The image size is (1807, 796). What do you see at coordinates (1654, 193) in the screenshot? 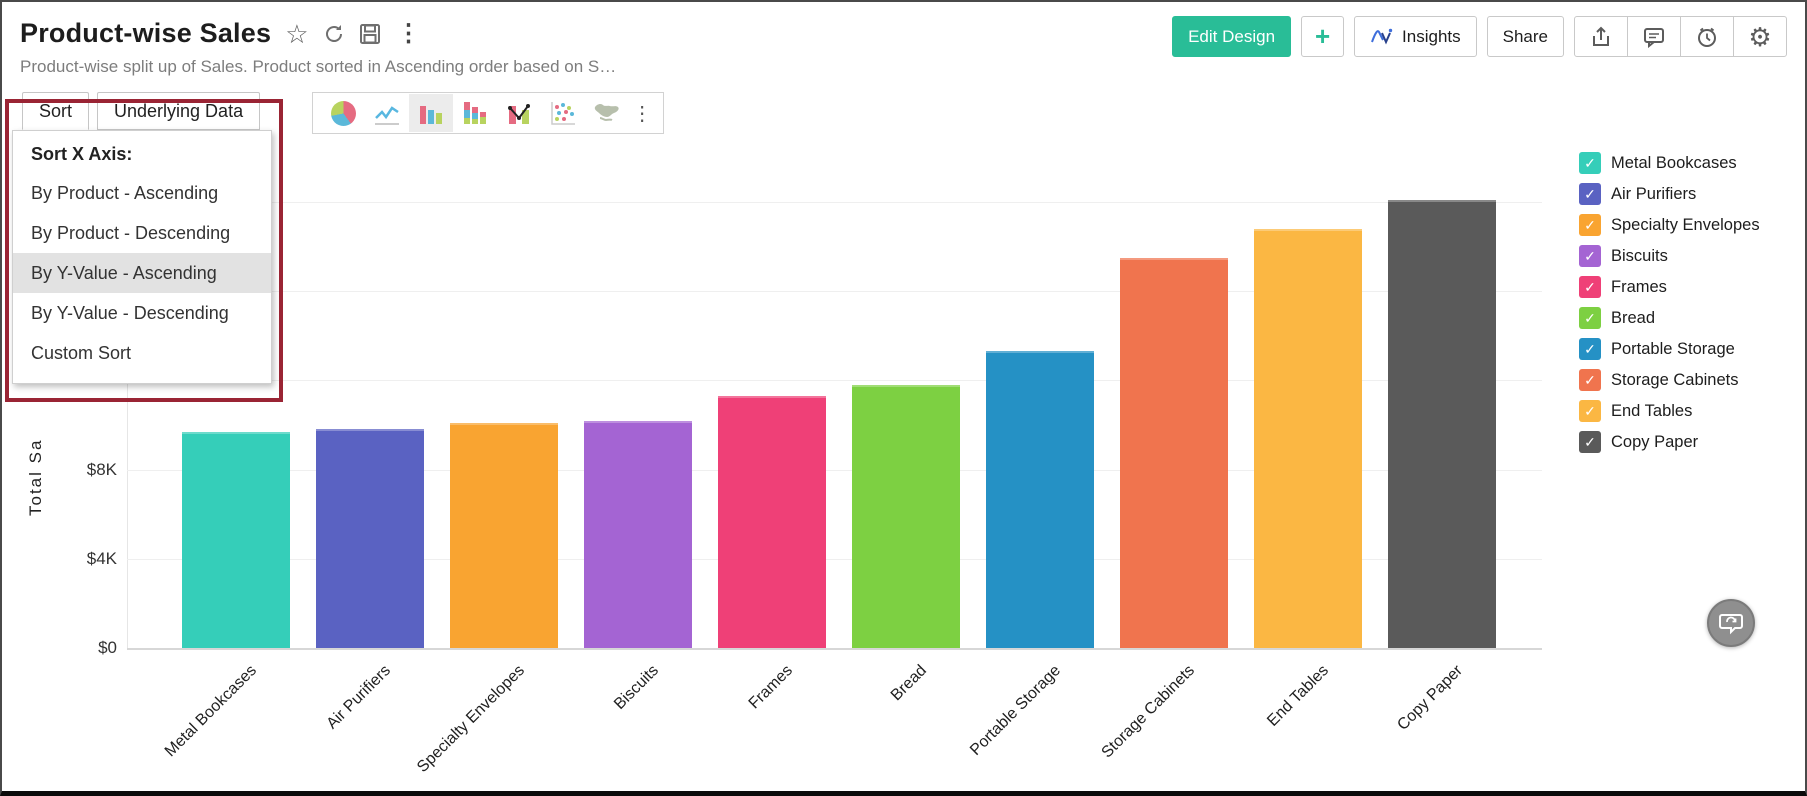
I see `legend-label: Air Purifiers` at bounding box center [1654, 193].